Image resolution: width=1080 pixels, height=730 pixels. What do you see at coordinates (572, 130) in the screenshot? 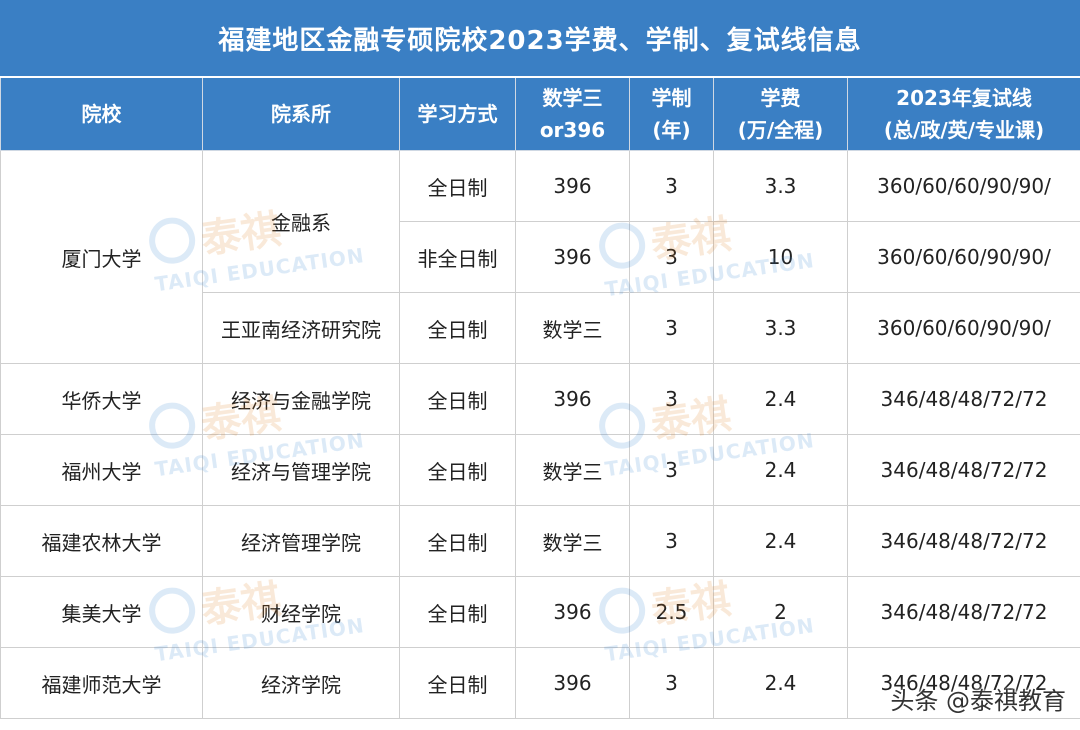
I see `header-math-line2: or396` at bounding box center [572, 130].